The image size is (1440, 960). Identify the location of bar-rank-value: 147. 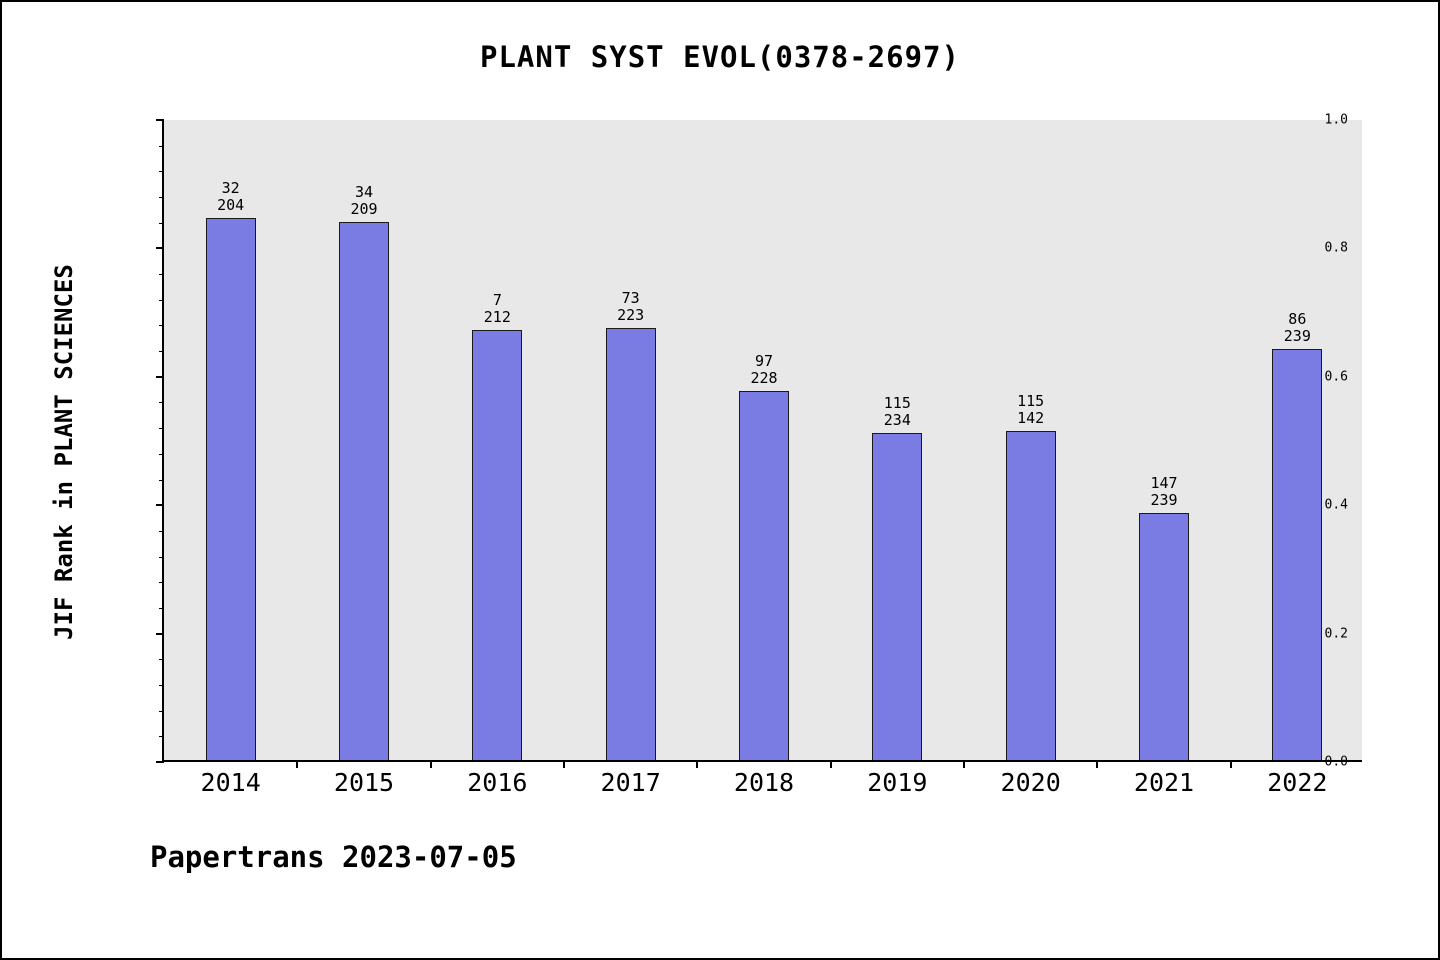
(1164, 482).